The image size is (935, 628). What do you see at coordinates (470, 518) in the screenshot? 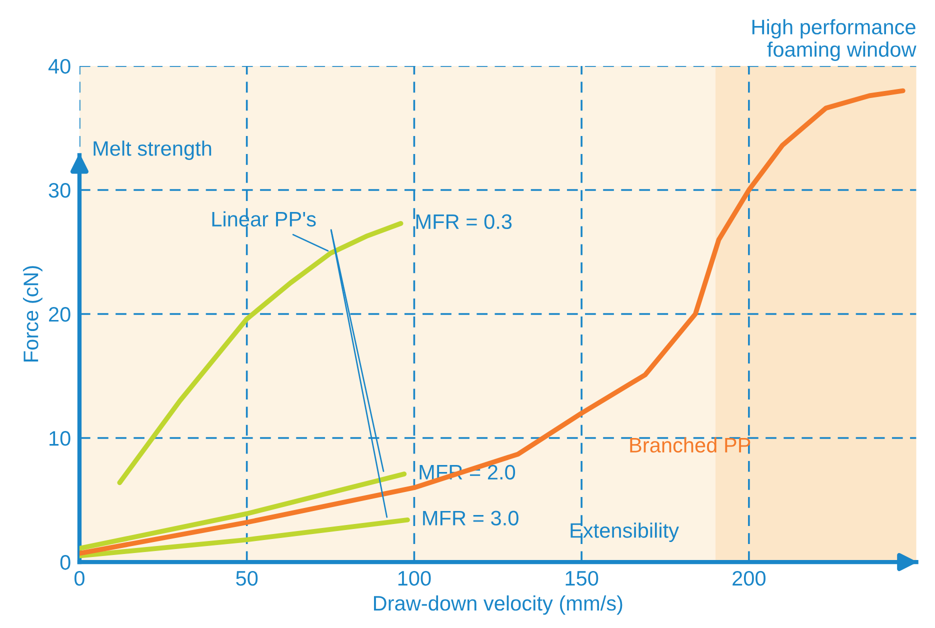
I see `series-label: MFR = 3.0` at bounding box center [470, 518].